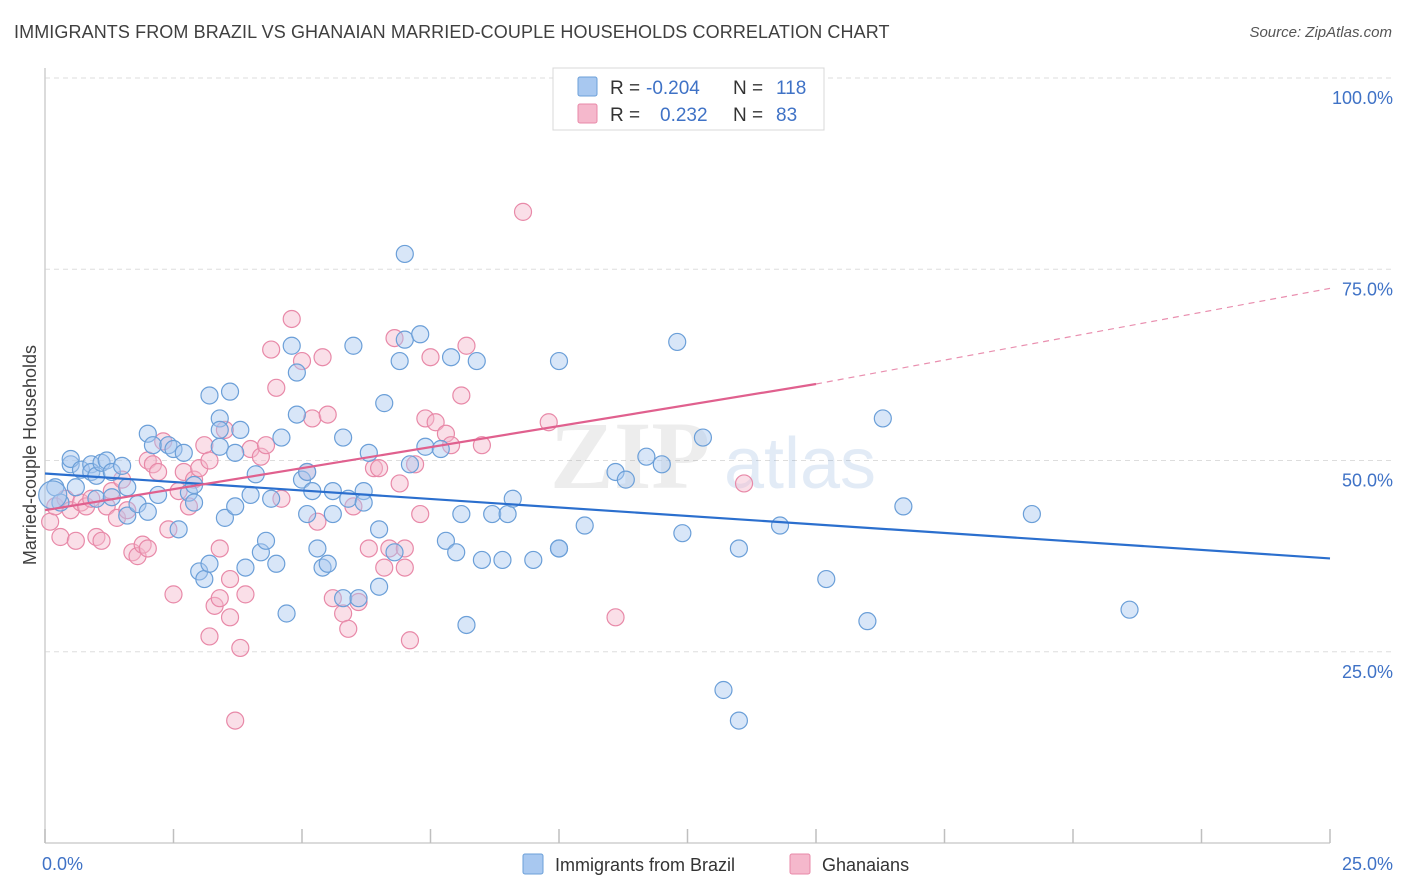 Image resolution: width=1406 pixels, height=892 pixels. I want to click on x-tick-label: 0.0%, so click(62, 864).